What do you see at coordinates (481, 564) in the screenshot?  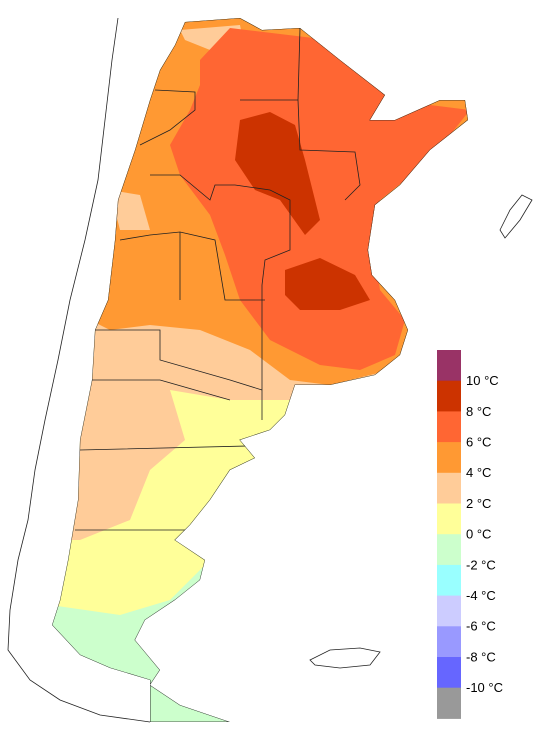 I see `legend-label: -2 °C` at bounding box center [481, 564].